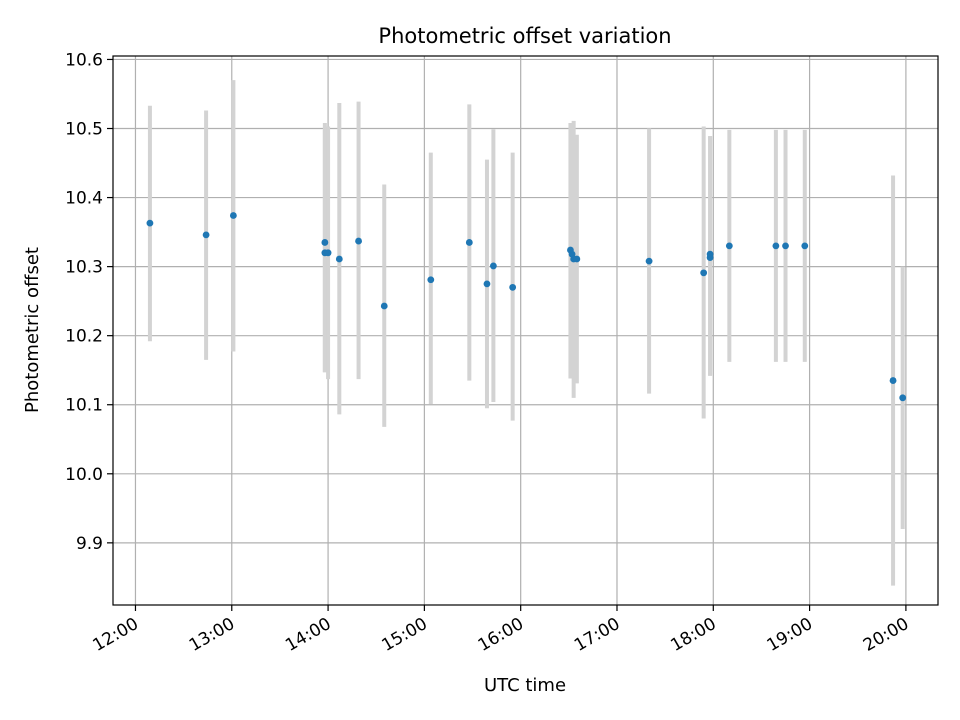  What do you see at coordinates (524, 36) in the screenshot?
I see `chart-title: Photometric offset variation` at bounding box center [524, 36].